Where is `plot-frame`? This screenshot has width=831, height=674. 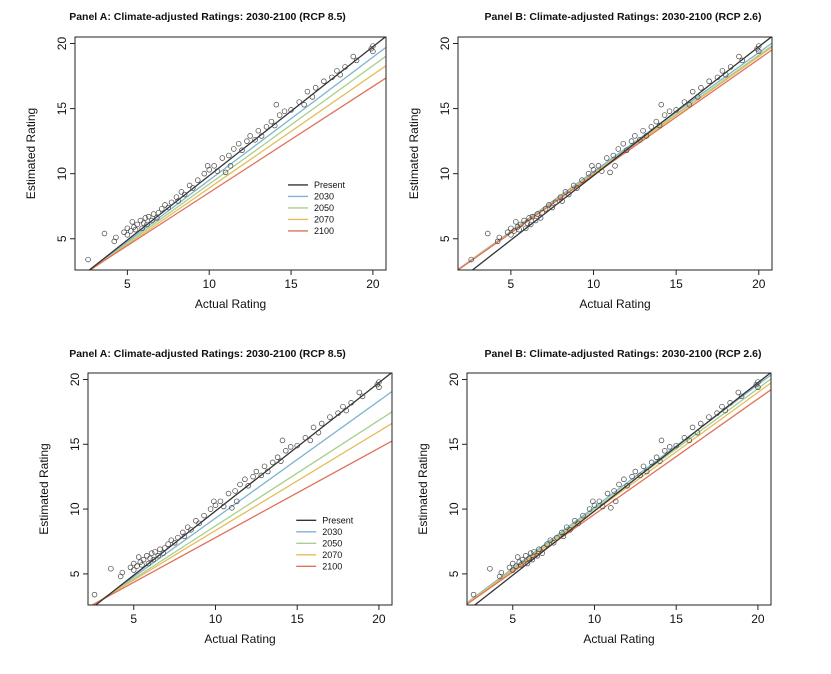
plot-frame is located at coordinates (230, 153).